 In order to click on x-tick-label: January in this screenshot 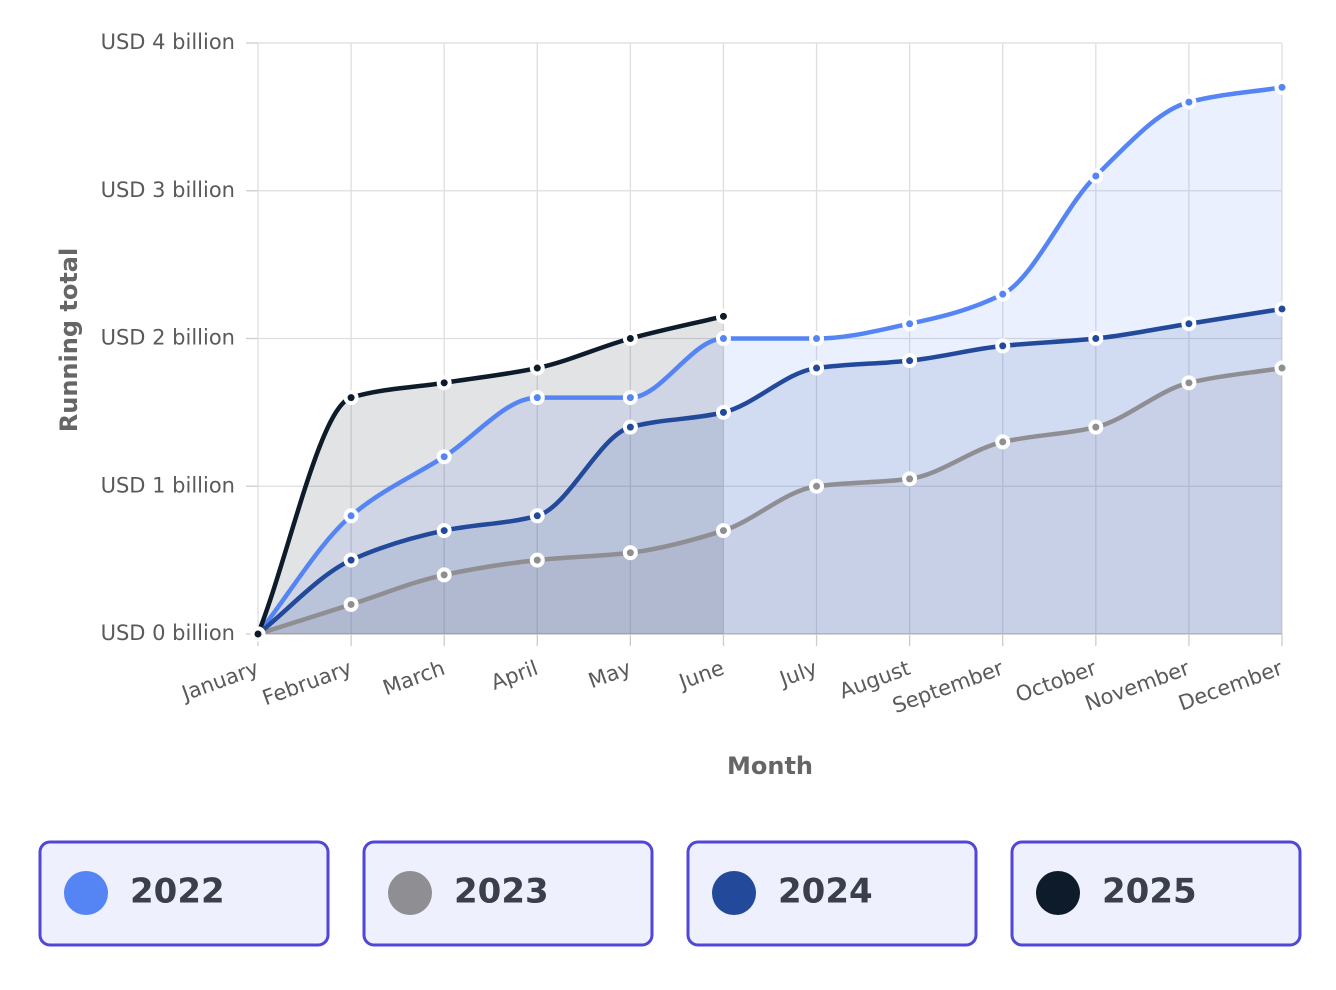, I will do `click(219, 681)`.